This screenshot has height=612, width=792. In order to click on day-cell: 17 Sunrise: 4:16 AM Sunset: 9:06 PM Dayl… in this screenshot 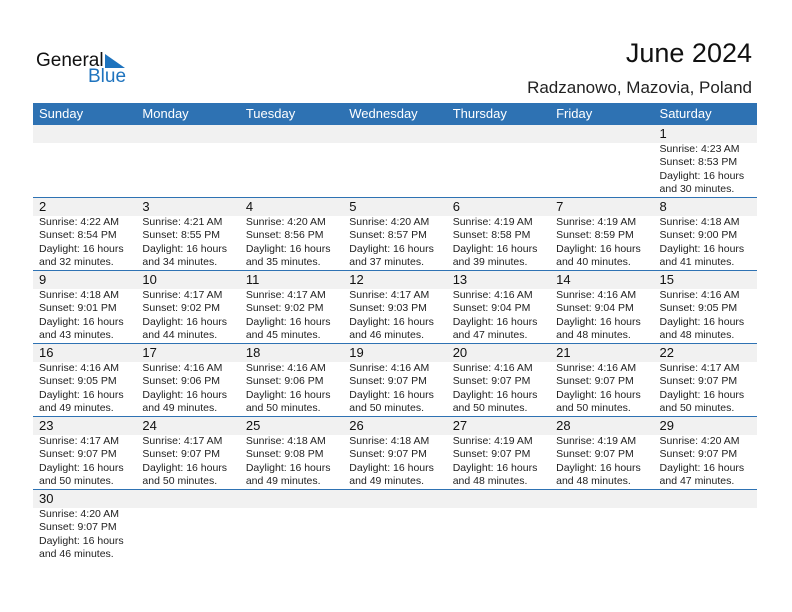, I will do `click(187, 380)`.